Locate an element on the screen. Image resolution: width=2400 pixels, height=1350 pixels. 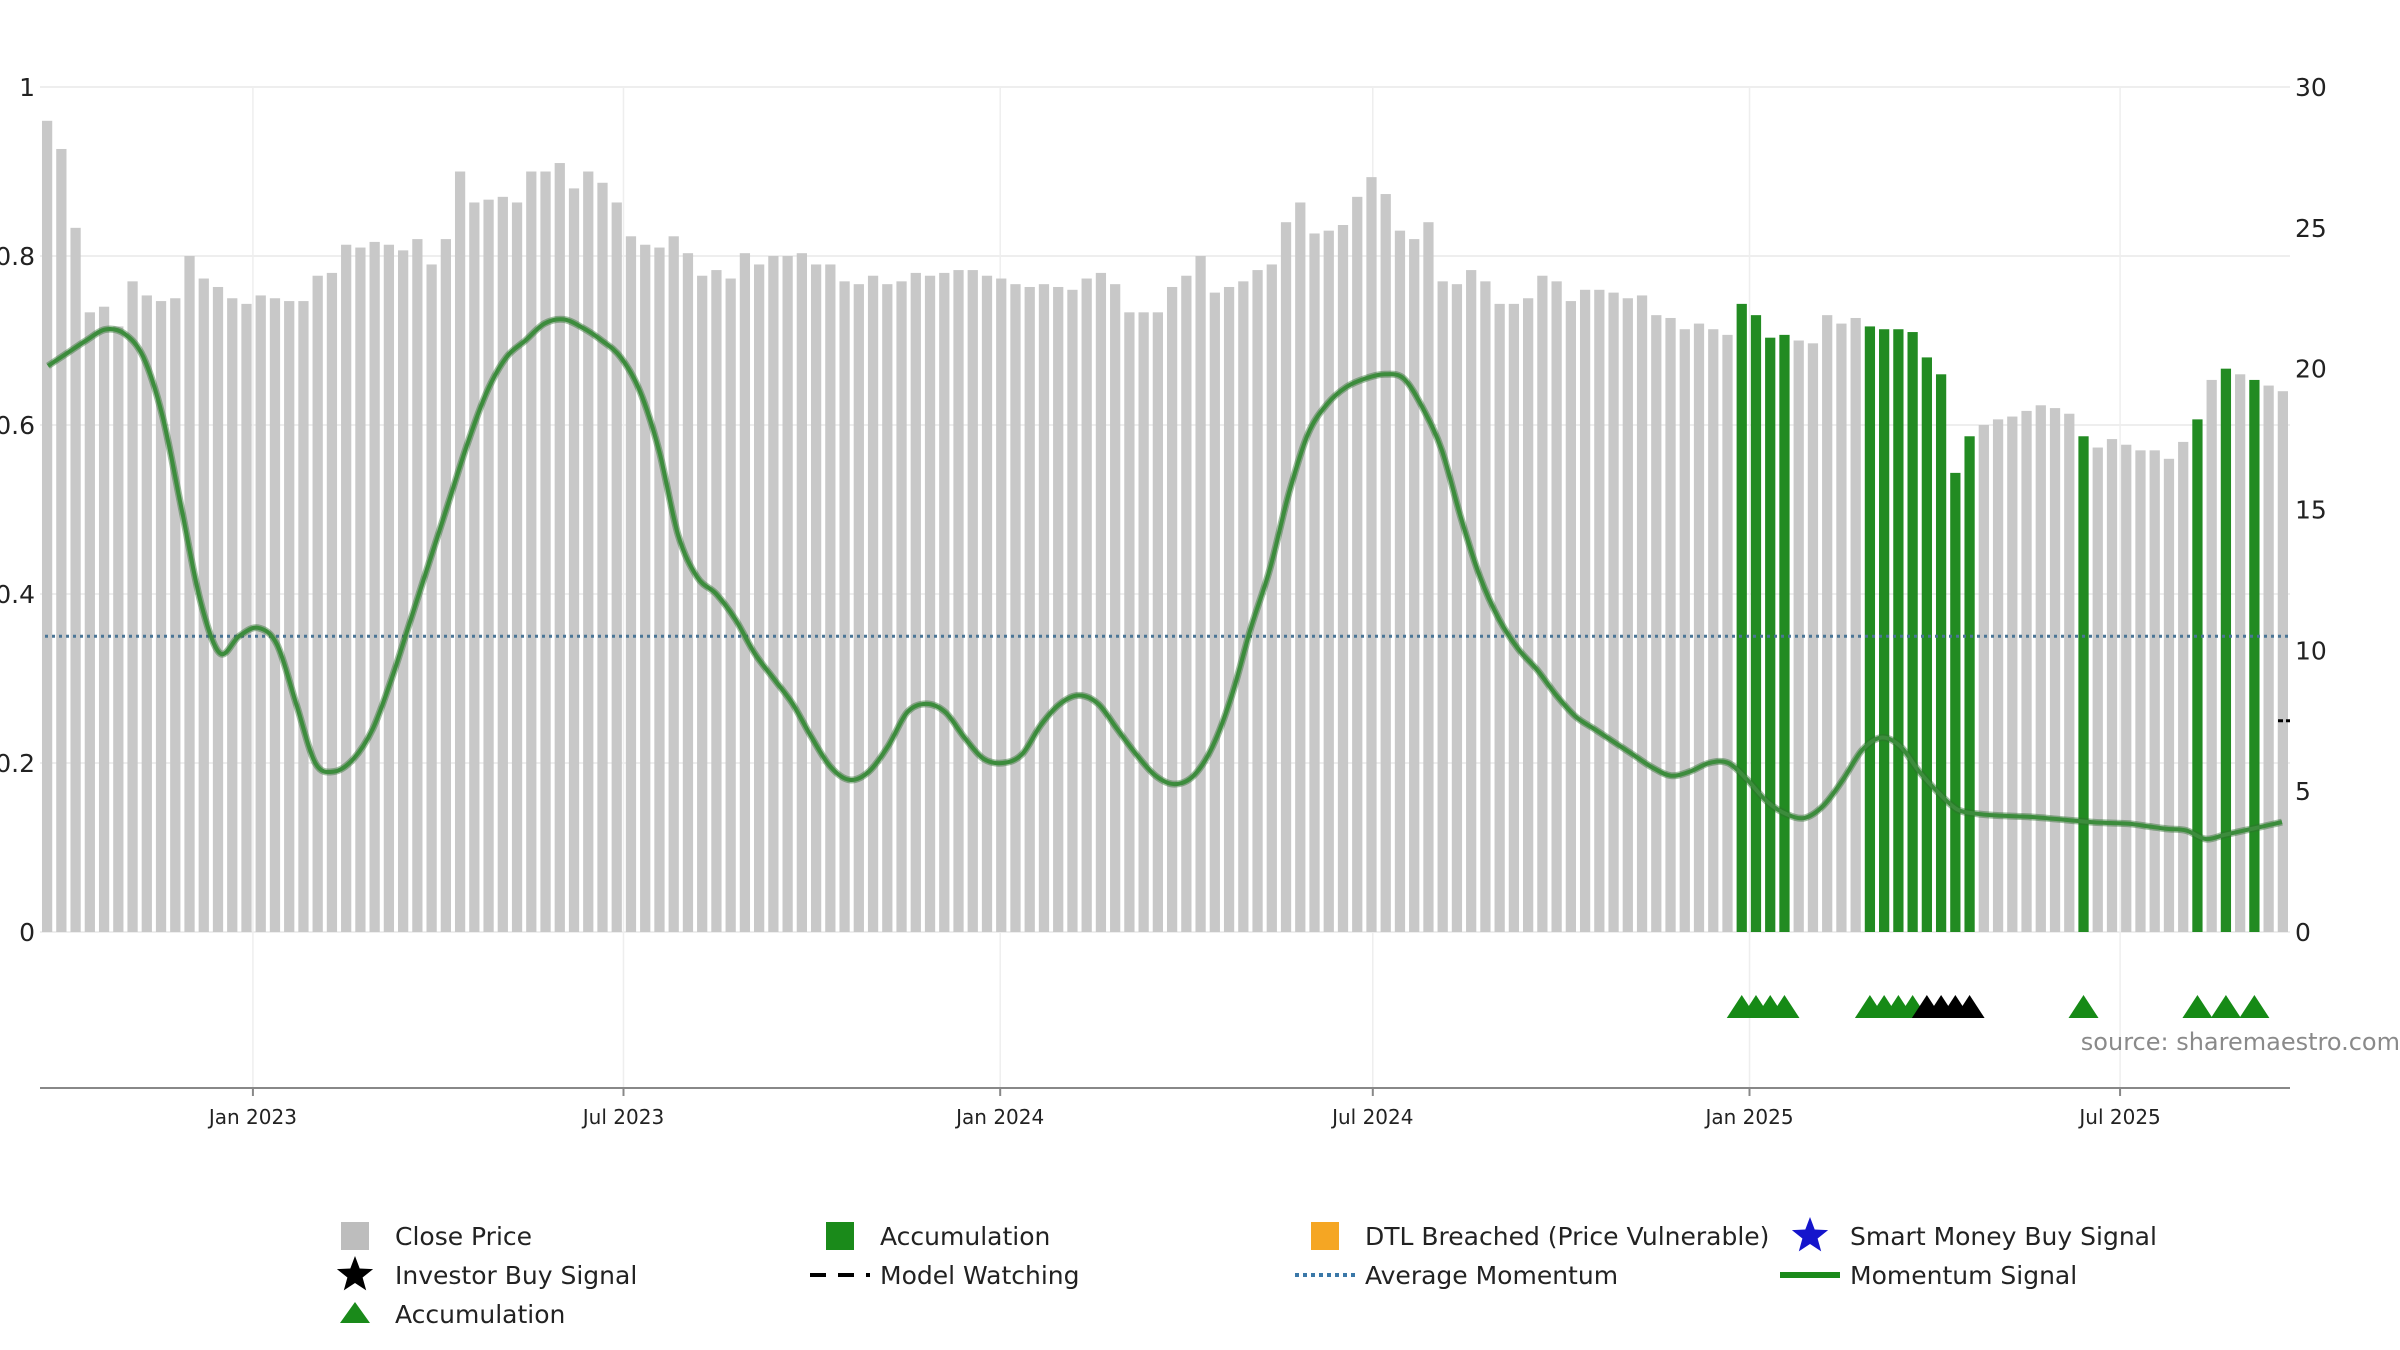
x-axis-tick-label: Jul 2024 is located at coordinates (1371, 1117).